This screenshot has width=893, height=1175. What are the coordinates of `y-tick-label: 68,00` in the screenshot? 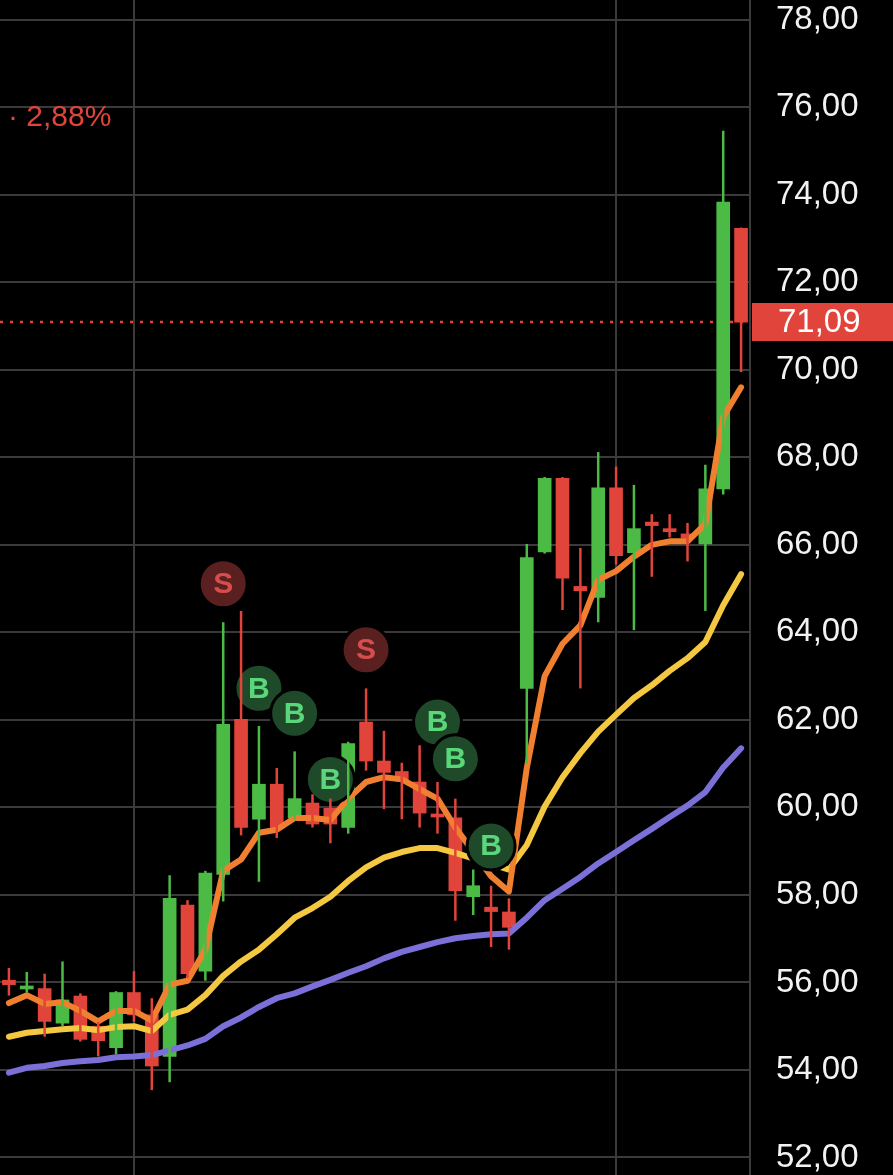 It's located at (817, 455).